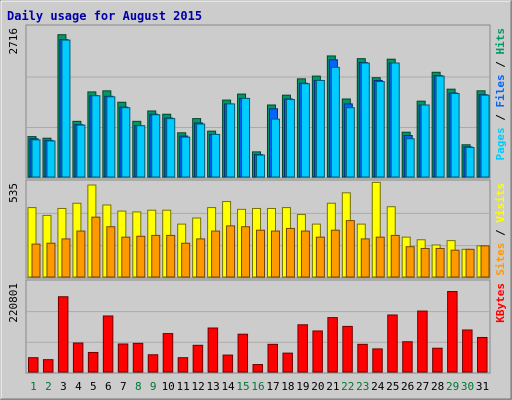 The width and height of the screenshot is (512, 400). What do you see at coordinates (13, 41) in the screenshot?
I see `panel-max-label: 2716` at bounding box center [13, 41].